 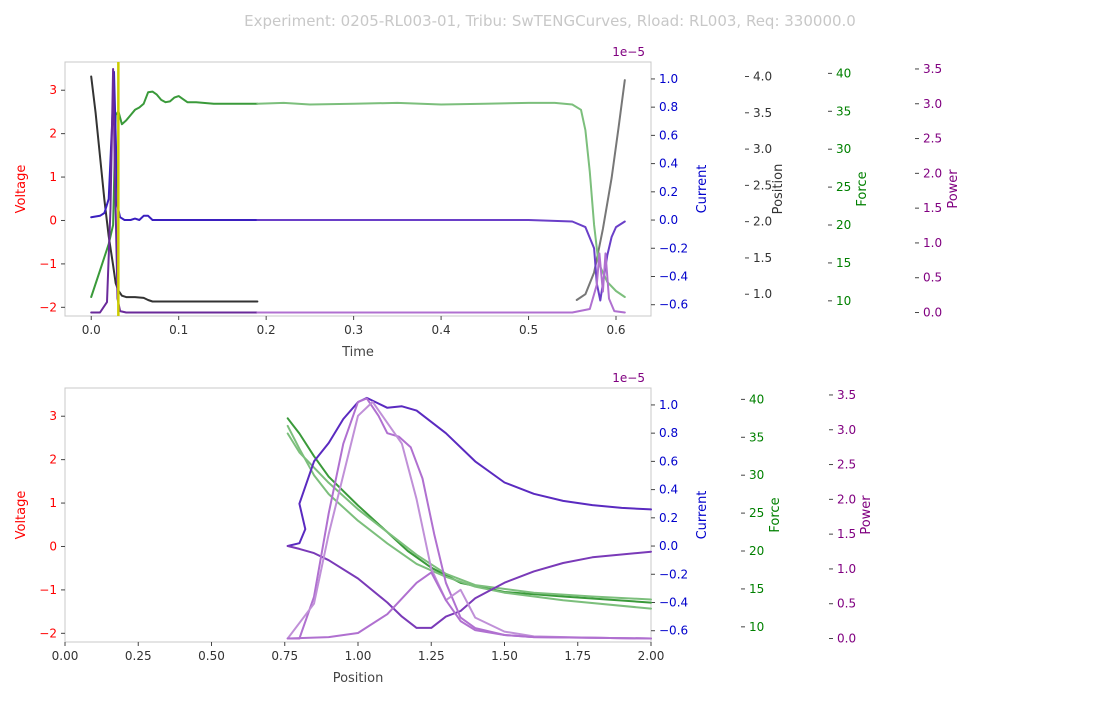 I want to click on plot1-x-tick-label: 0.4, so click(x=441, y=330).